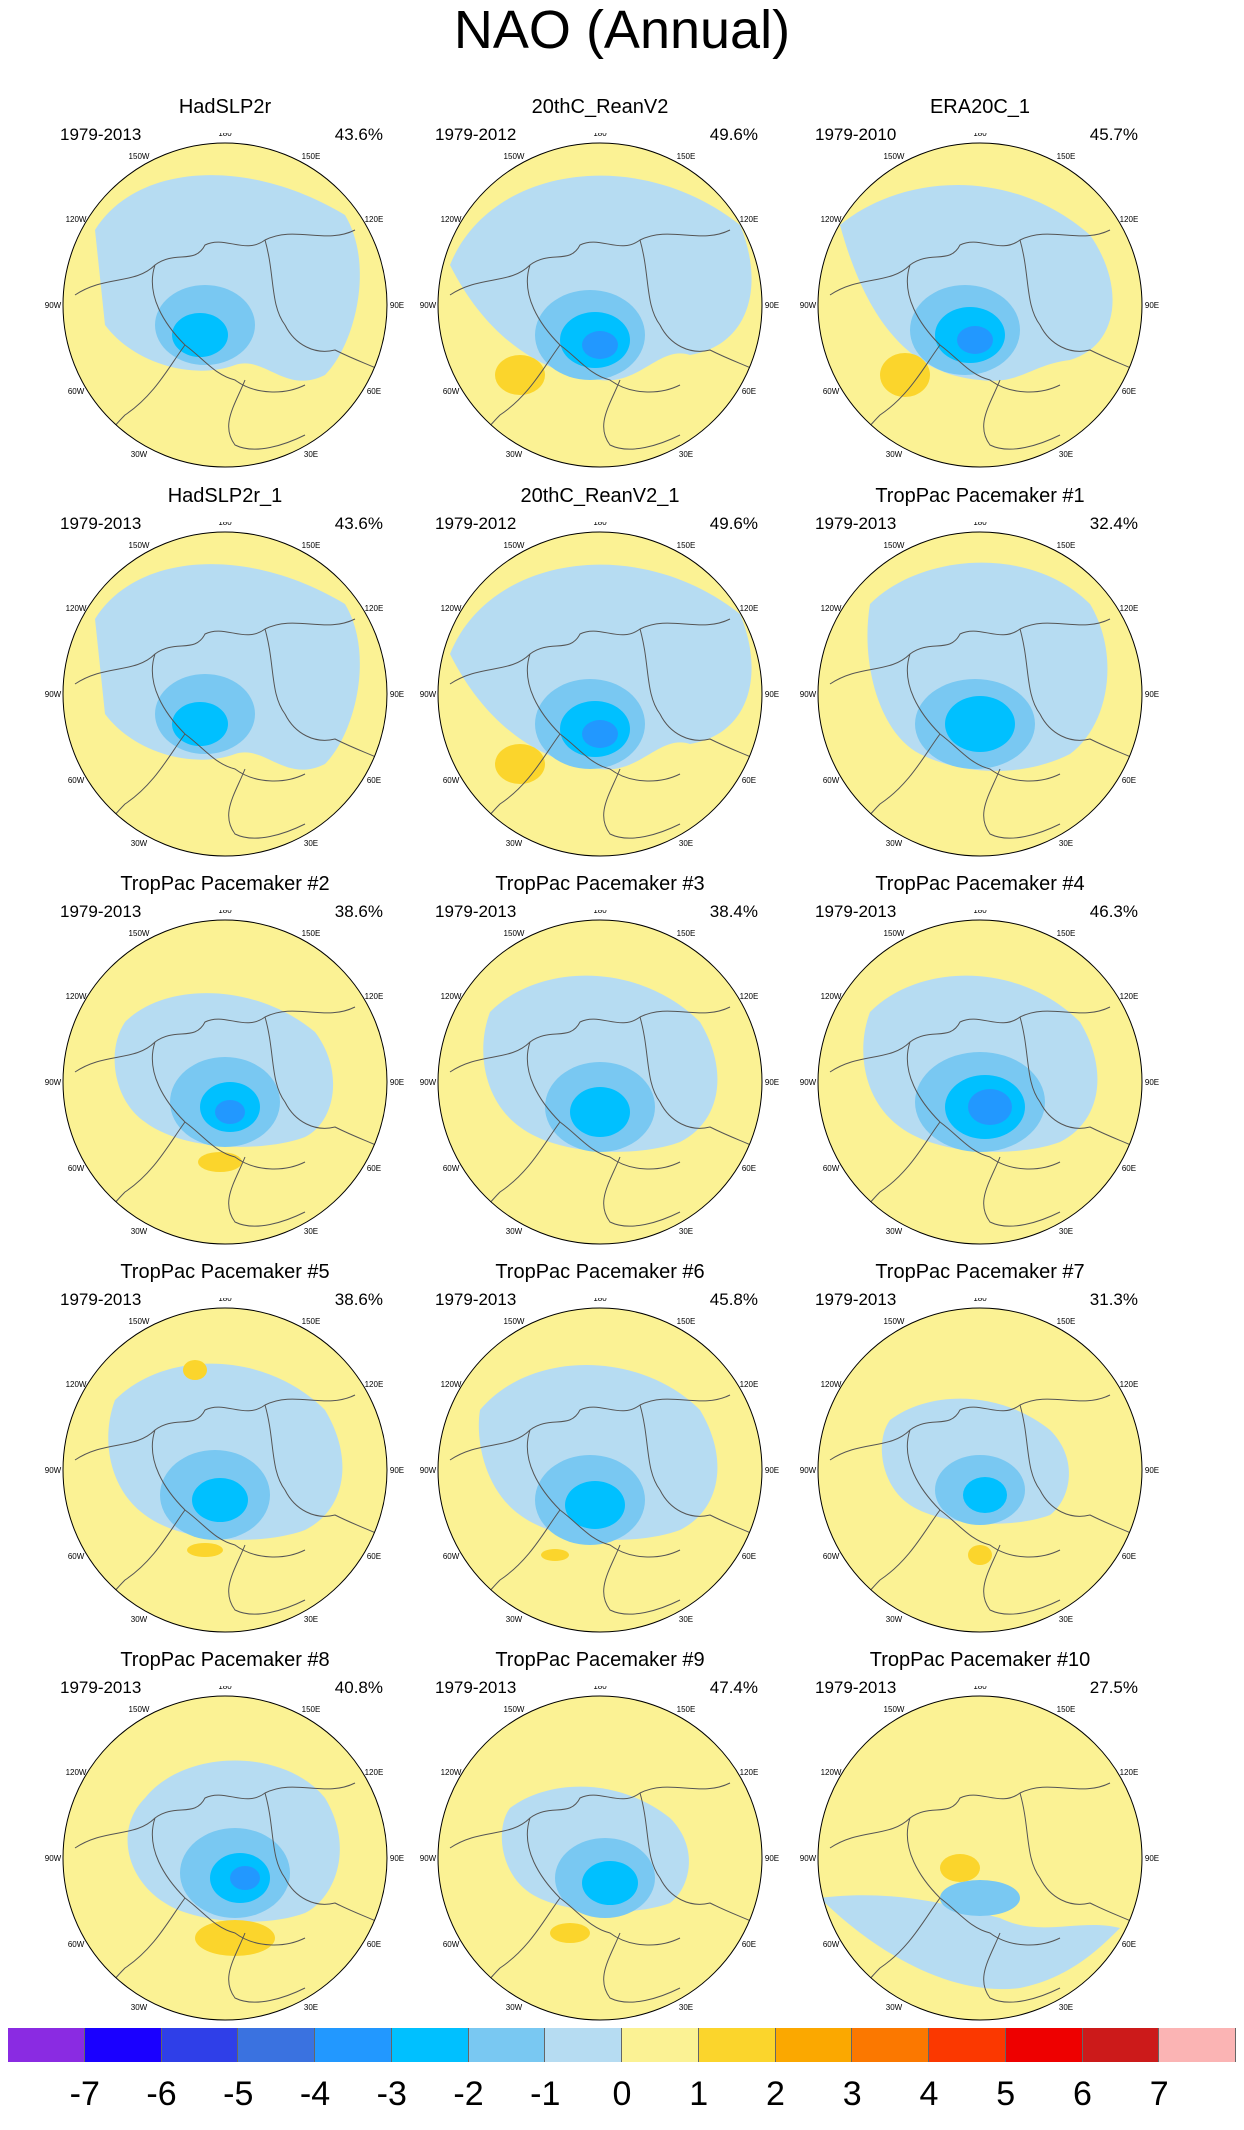  Describe the element at coordinates (225, 496) in the screenshot. I see `panel-title: HadSLP2r_1` at that location.